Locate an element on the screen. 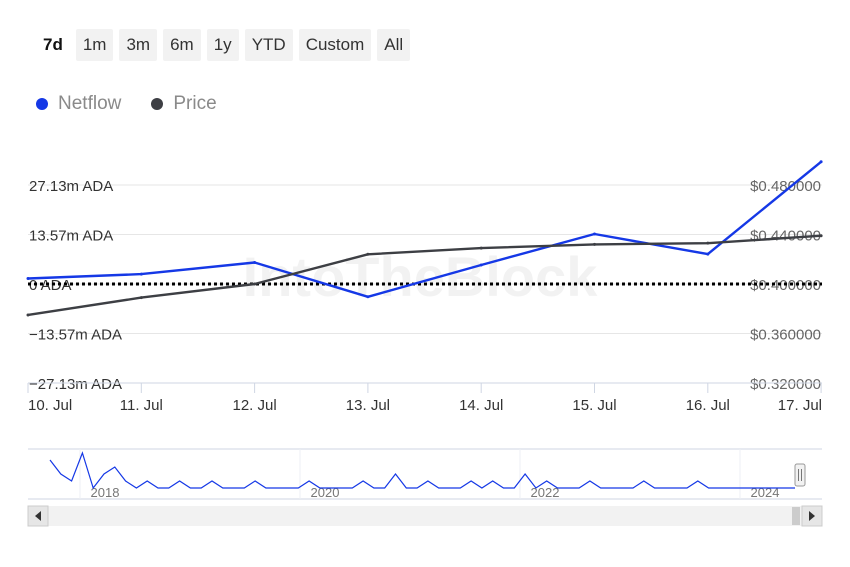  left-axis-tick-label: −27.13m ADA is located at coordinates (75, 384).